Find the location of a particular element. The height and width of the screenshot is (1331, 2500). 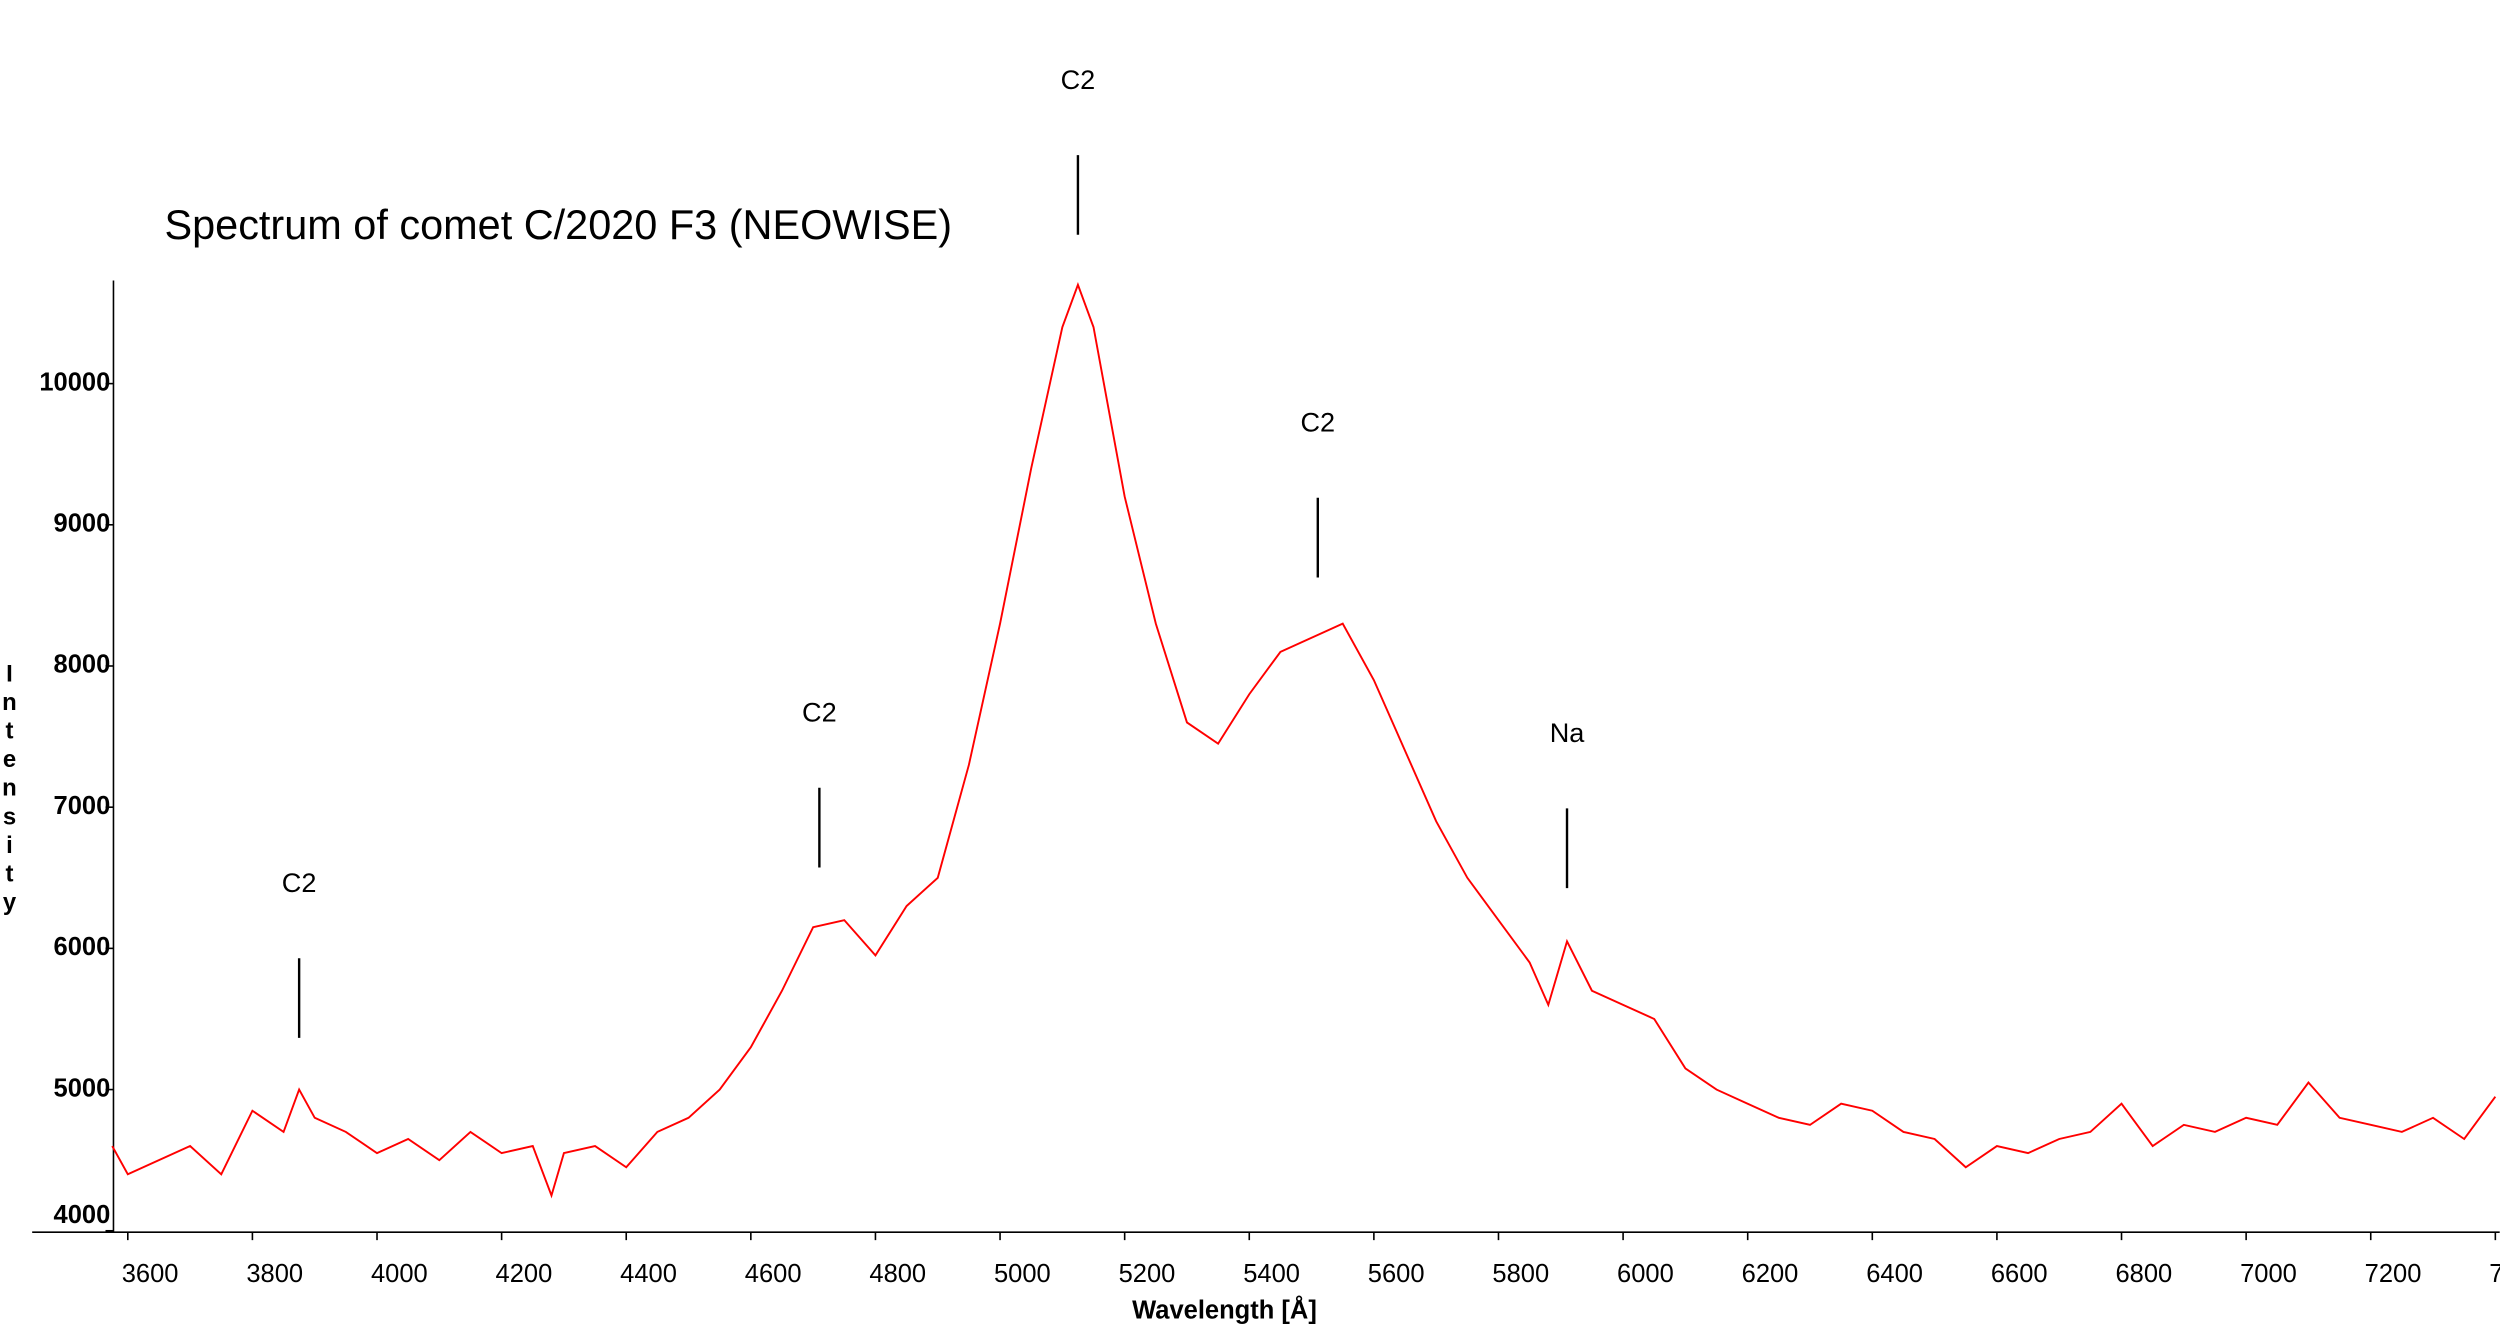

x-tick-label: 4400 is located at coordinates (648, 1274).